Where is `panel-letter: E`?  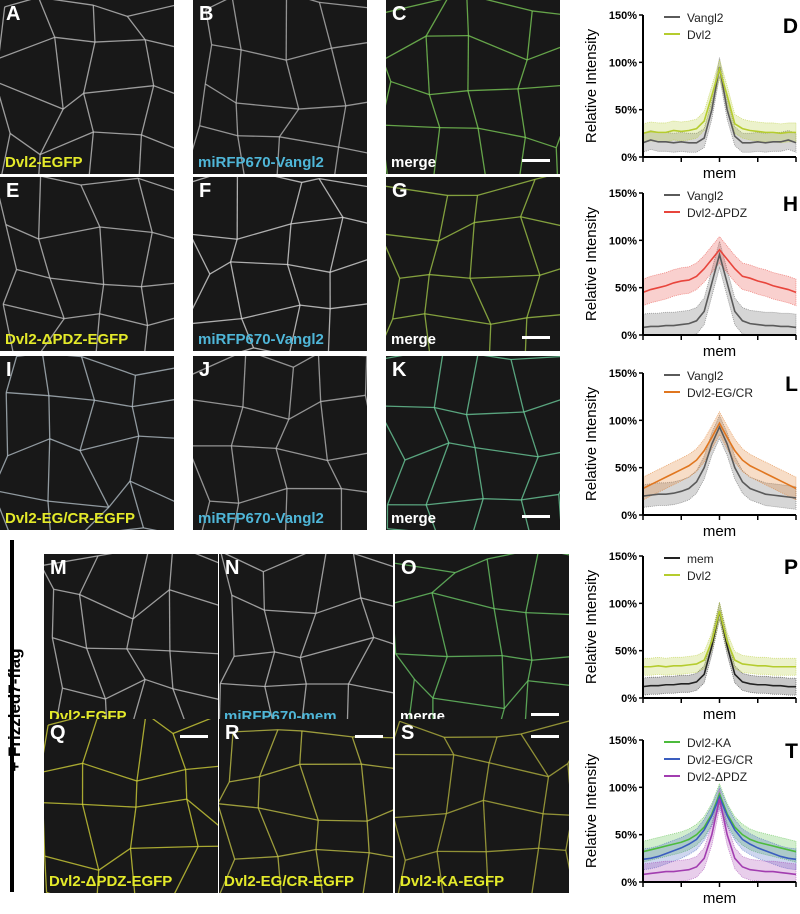
panel-letter: E is located at coordinates (13, 191).